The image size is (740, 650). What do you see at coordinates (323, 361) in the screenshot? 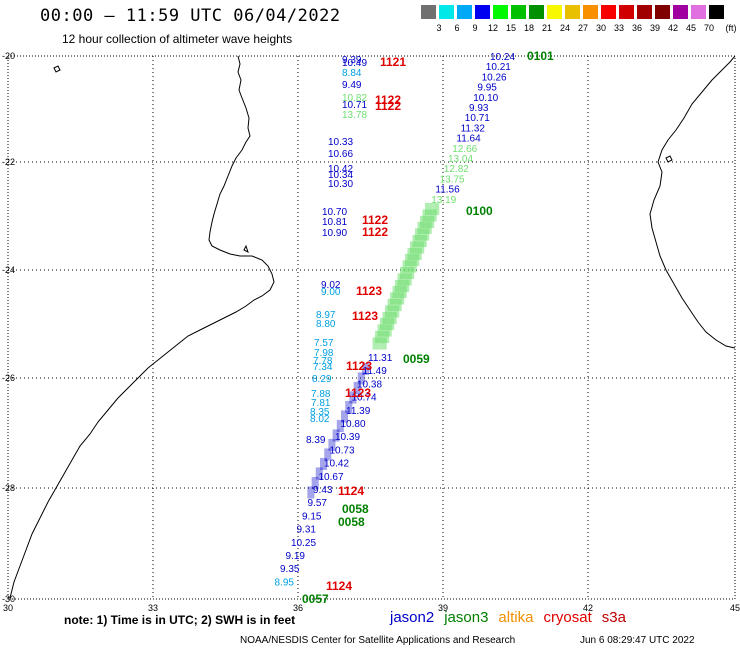
I see `observation-value: 7.78` at bounding box center [323, 361].